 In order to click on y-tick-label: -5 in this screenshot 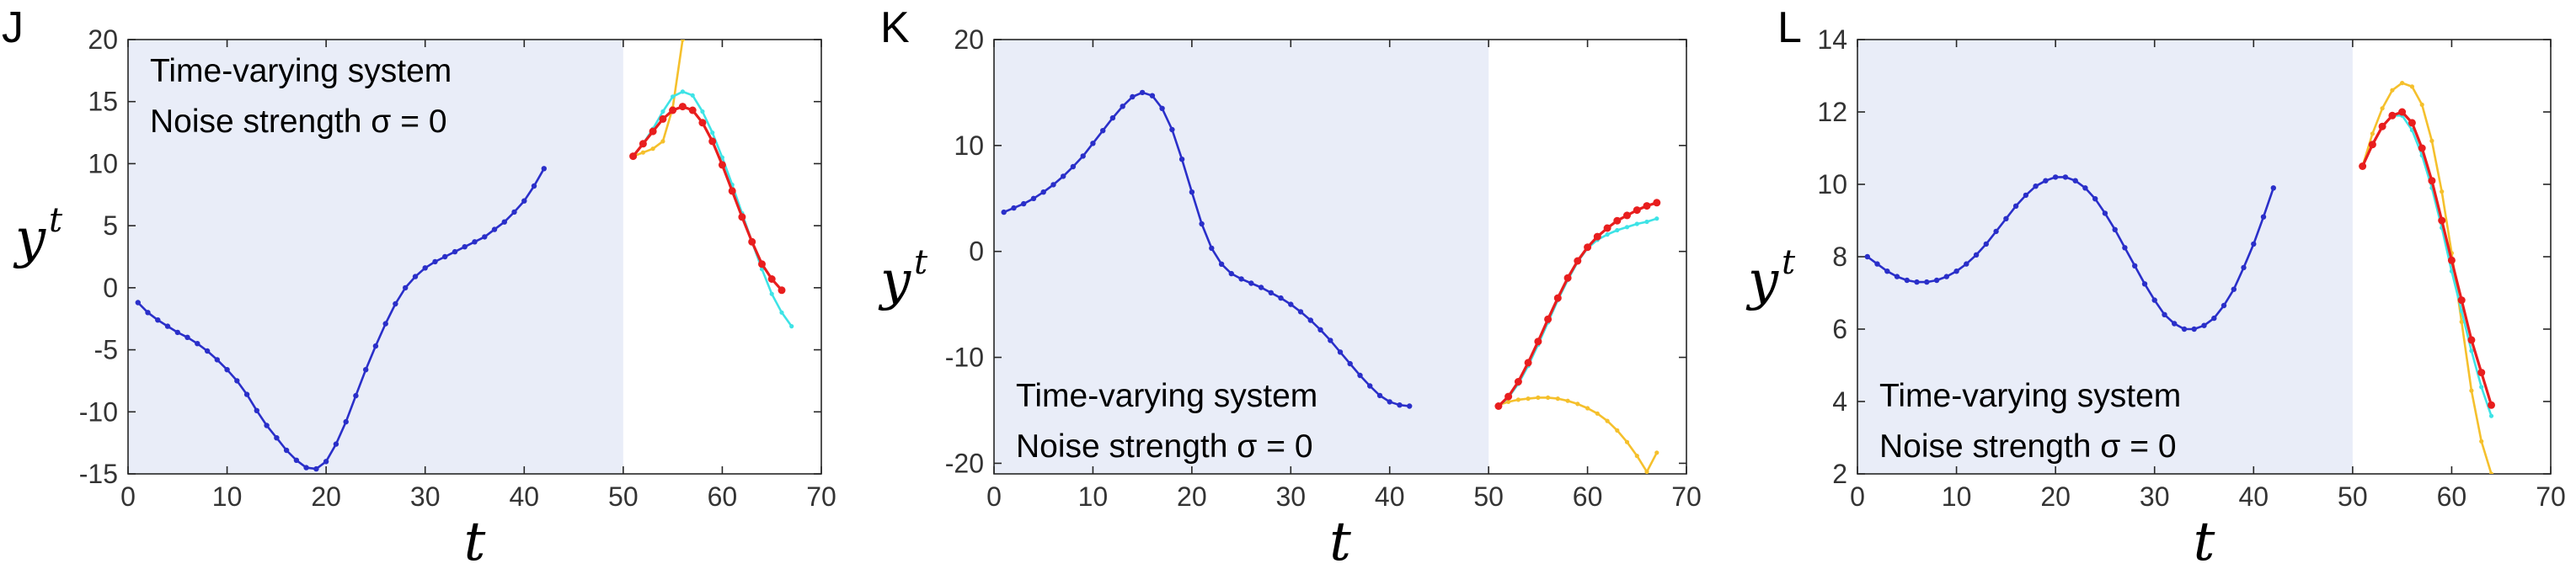, I will do `click(106, 350)`.